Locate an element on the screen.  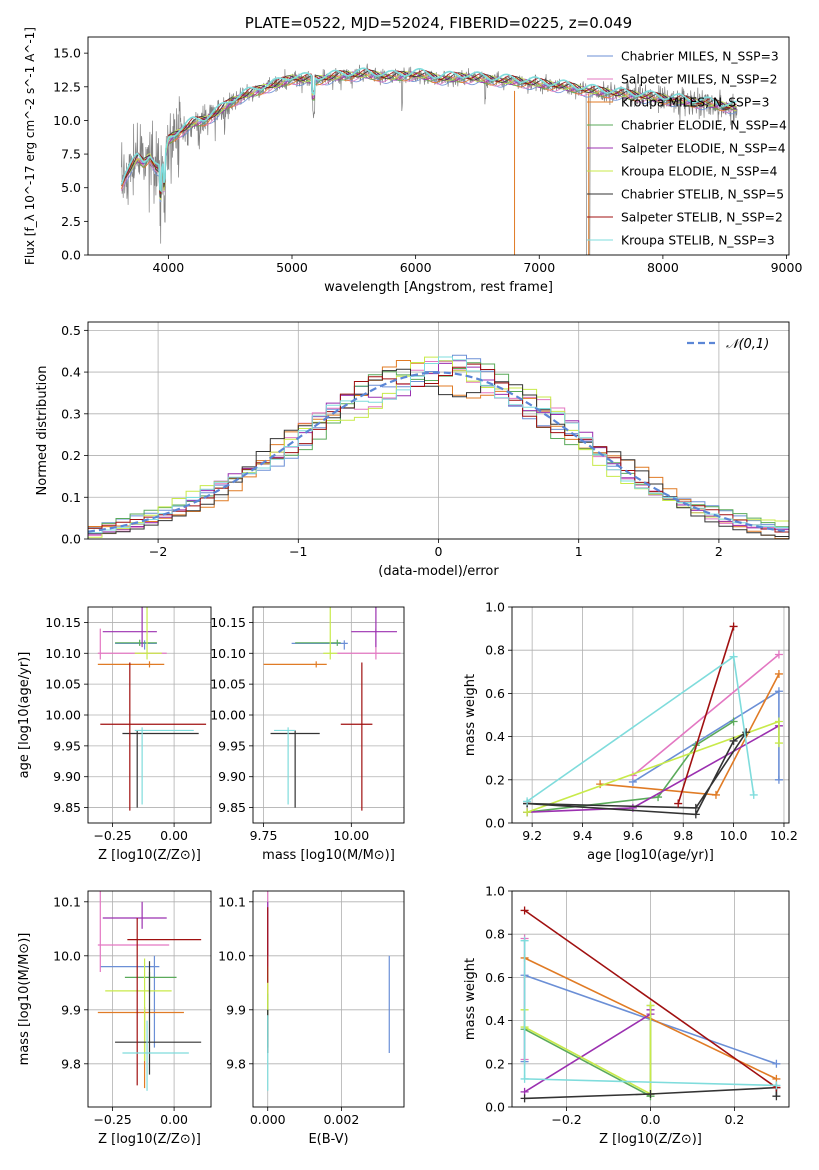
y-tick-label: 0.4 is located at coordinates (495, 1020).